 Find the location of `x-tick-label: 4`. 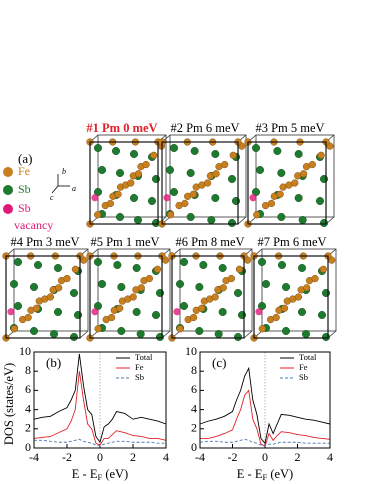

x-tick-label: 4 is located at coordinates (166, 457).